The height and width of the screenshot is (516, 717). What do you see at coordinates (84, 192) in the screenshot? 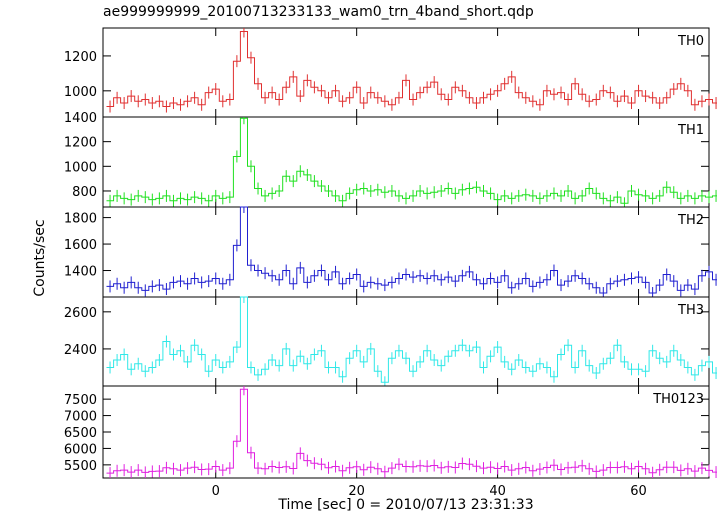
I see `ytick-label-th1-0: 800` at bounding box center [84, 192].